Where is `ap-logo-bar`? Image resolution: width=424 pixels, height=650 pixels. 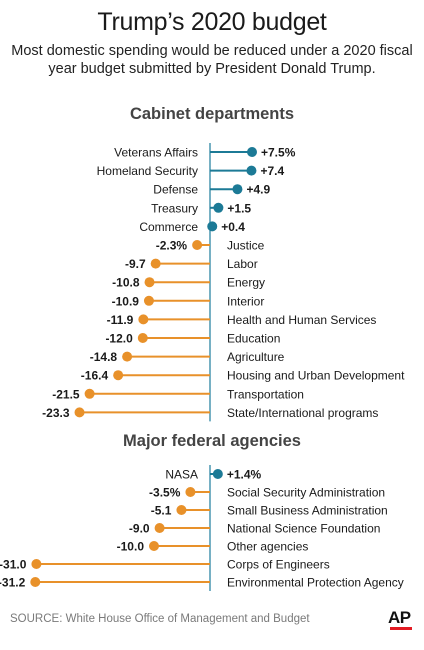
ap-logo-bar is located at coordinates (401, 628).